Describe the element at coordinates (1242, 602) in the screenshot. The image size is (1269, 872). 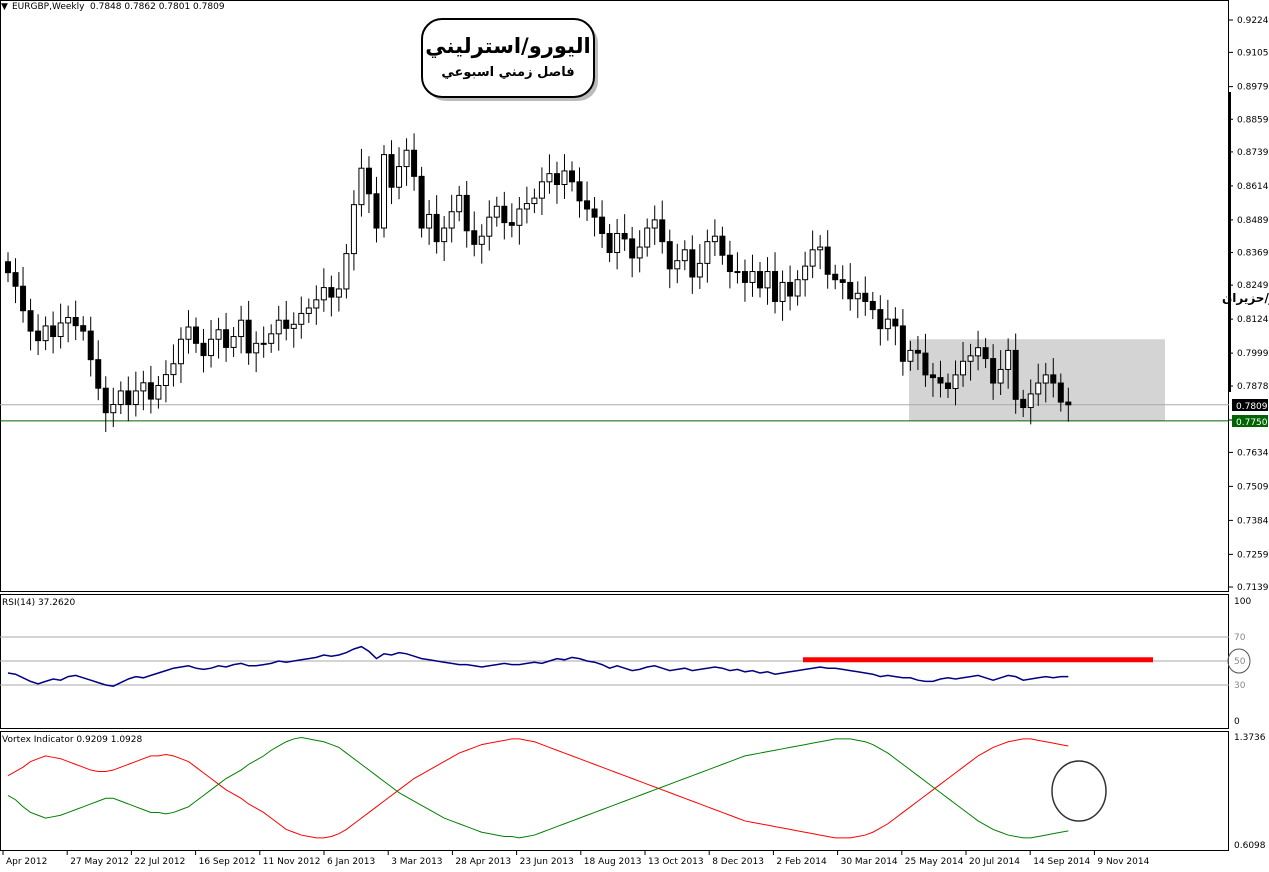
I see `rsi-axis-label: 100` at that location.